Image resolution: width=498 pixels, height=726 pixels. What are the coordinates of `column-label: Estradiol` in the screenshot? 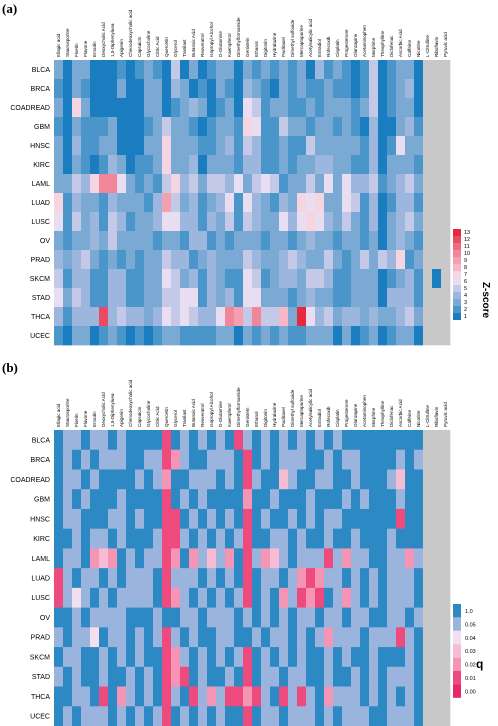 It's located at (319, 418).